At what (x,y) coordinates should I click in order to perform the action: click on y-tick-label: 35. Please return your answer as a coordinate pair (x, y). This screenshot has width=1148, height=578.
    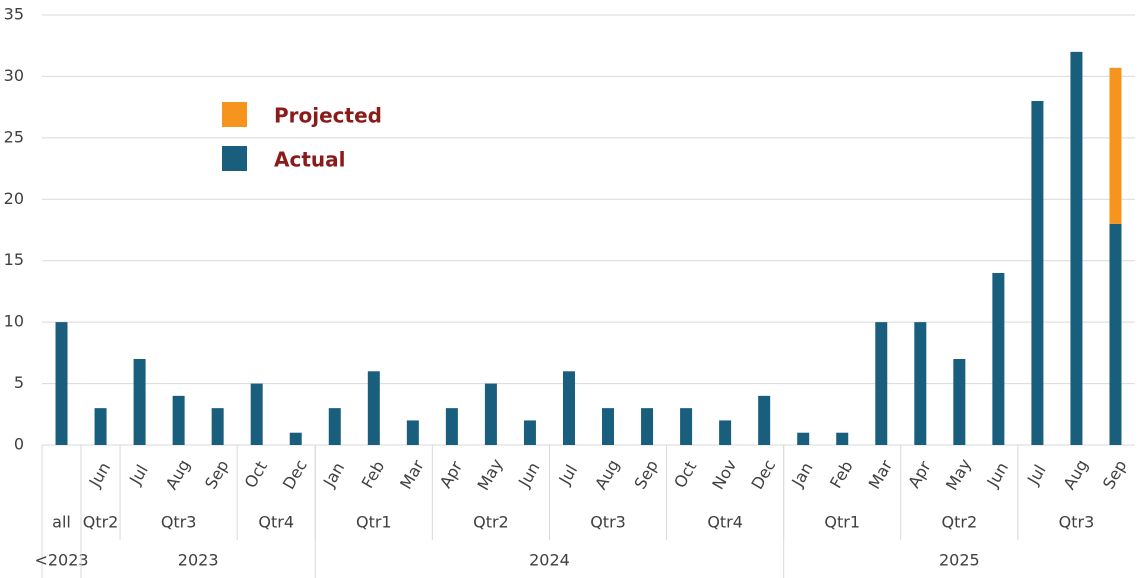
    Looking at the image, I should click on (14, 14).